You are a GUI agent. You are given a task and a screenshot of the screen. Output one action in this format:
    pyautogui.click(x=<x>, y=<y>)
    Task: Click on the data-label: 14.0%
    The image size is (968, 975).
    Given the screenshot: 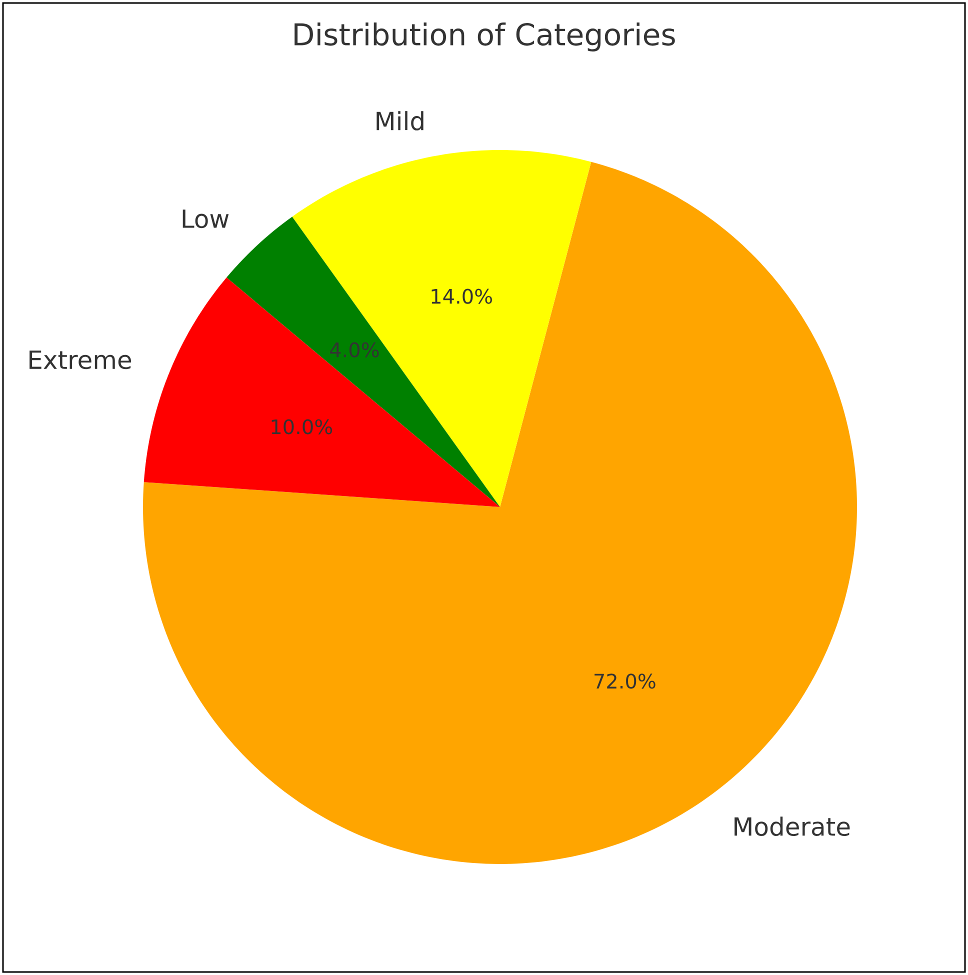 What is the action you would take?
    pyautogui.click(x=462, y=296)
    